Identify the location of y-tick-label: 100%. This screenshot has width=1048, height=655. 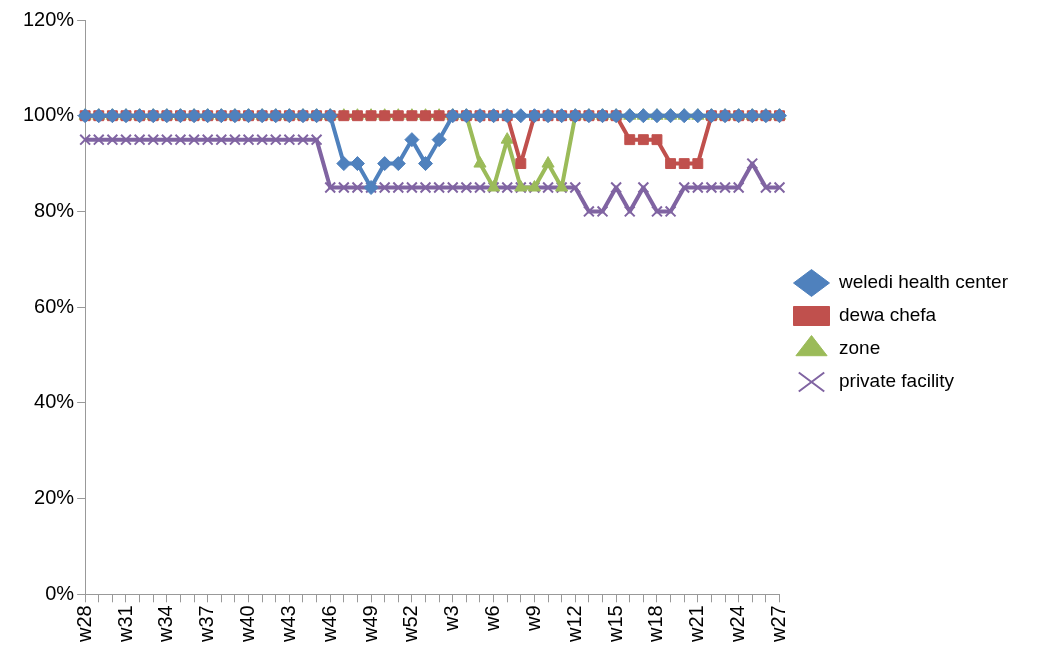
(49, 114).